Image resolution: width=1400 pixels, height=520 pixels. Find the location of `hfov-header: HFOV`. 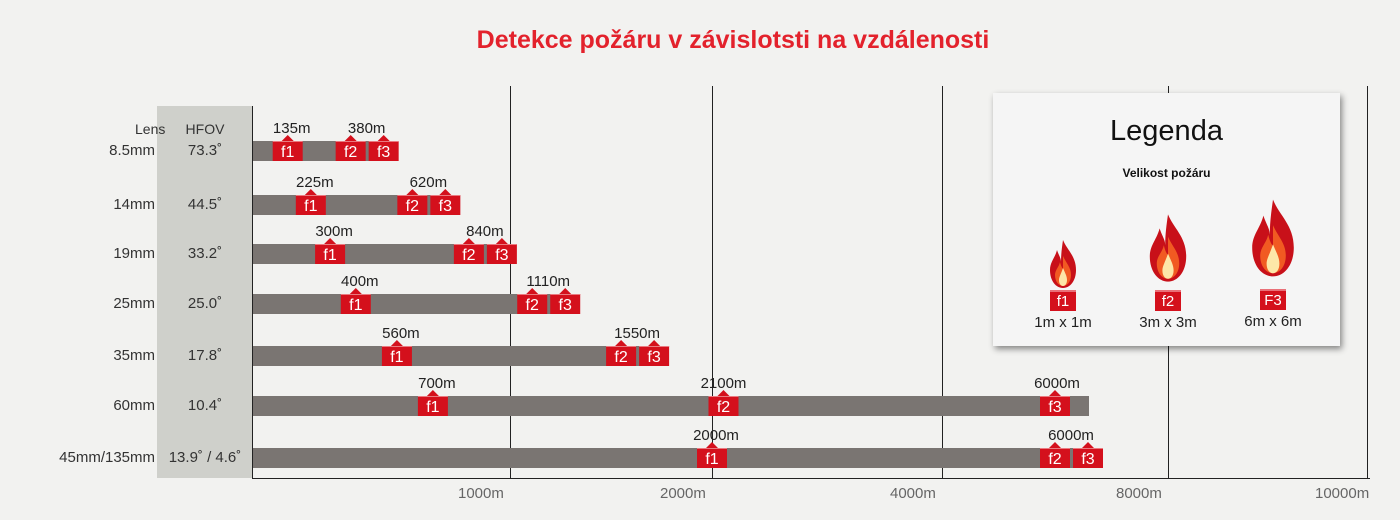

hfov-header: HFOV is located at coordinates (206, 129).